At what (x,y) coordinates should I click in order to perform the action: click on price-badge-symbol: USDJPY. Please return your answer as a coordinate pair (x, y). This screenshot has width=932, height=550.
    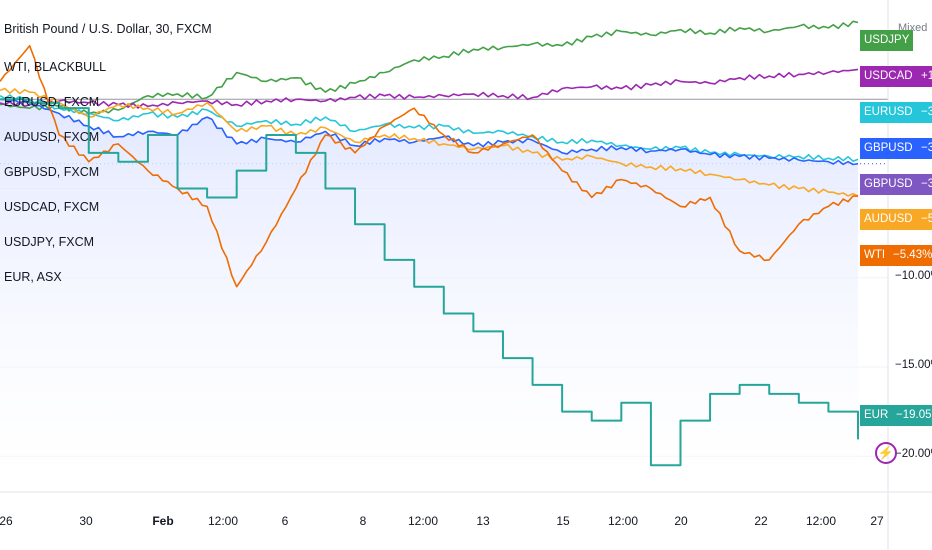
    Looking at the image, I should click on (887, 40).